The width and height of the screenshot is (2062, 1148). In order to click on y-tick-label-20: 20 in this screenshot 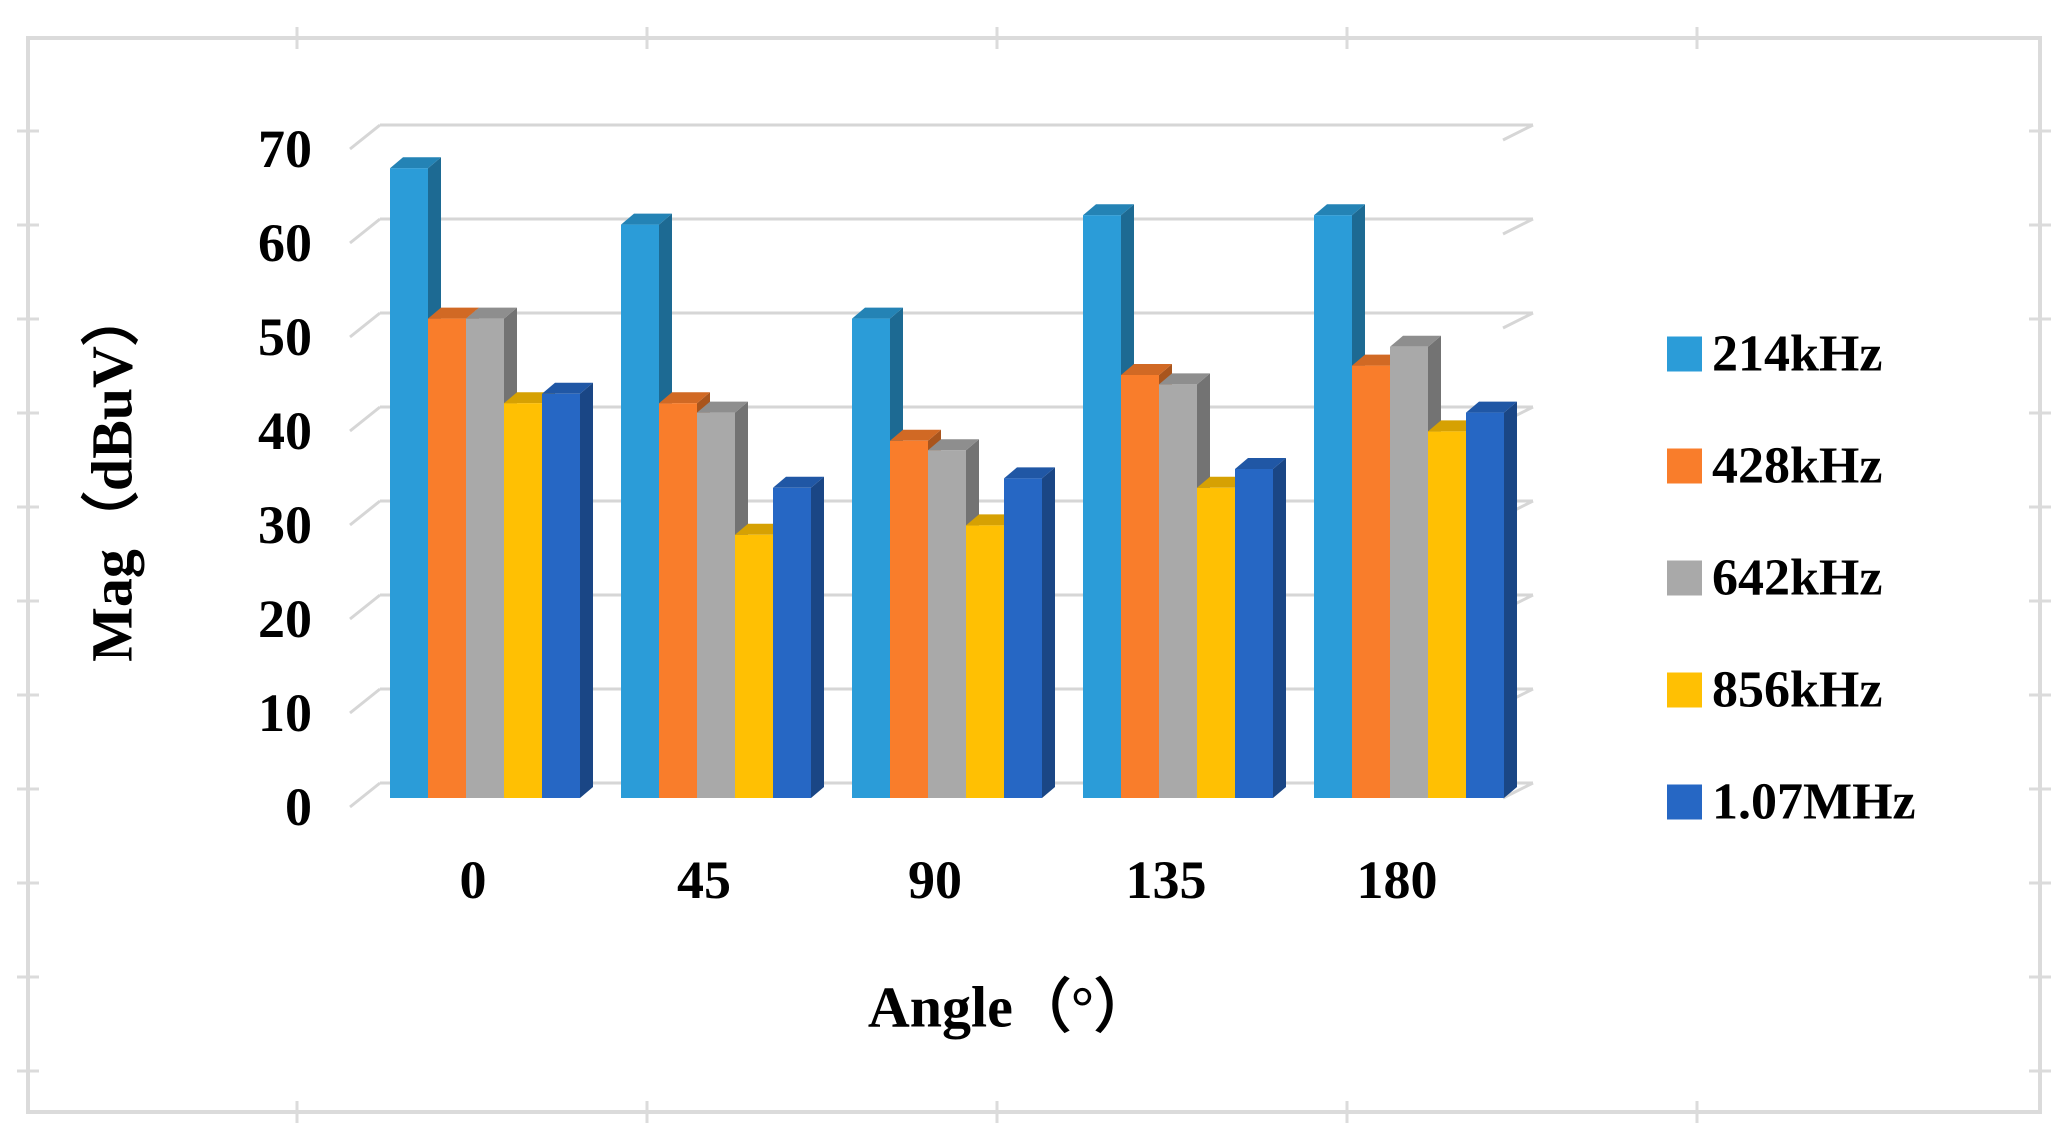, I will do `click(285, 619)`.